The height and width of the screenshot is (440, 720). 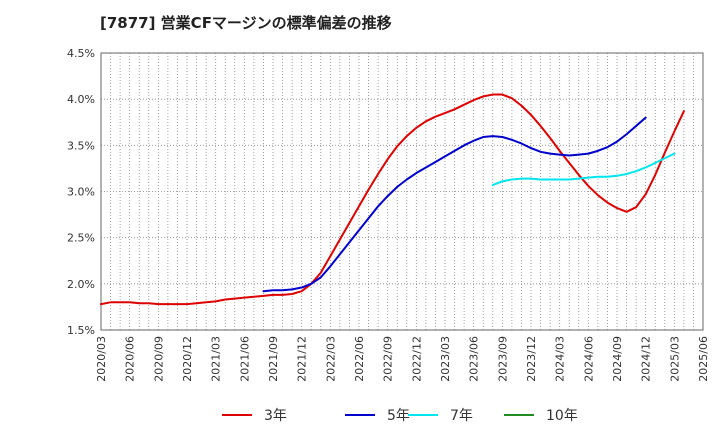 What do you see at coordinates (388, 359) in the screenshot?
I see `x-tick-label: 2022/09` at bounding box center [388, 359].